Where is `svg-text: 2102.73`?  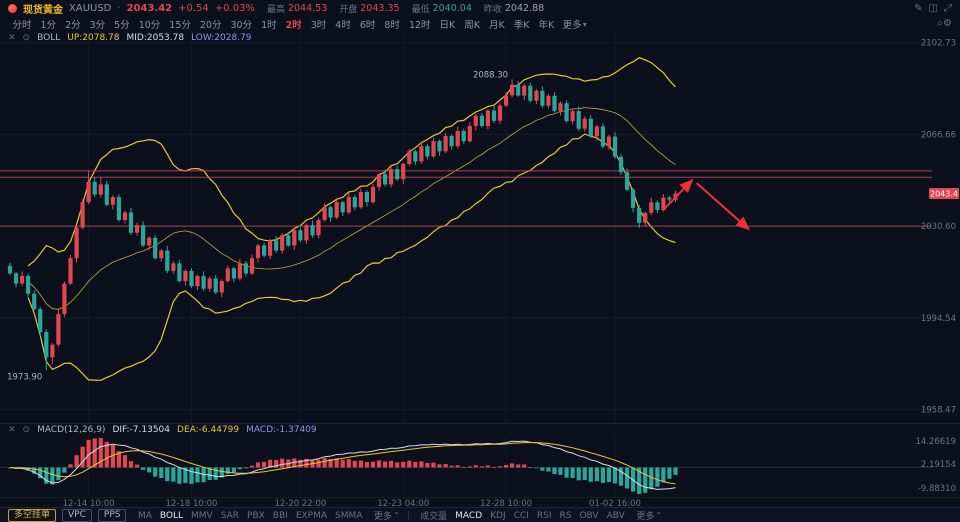 svg-text: 2102.73 is located at coordinates (938, 44).